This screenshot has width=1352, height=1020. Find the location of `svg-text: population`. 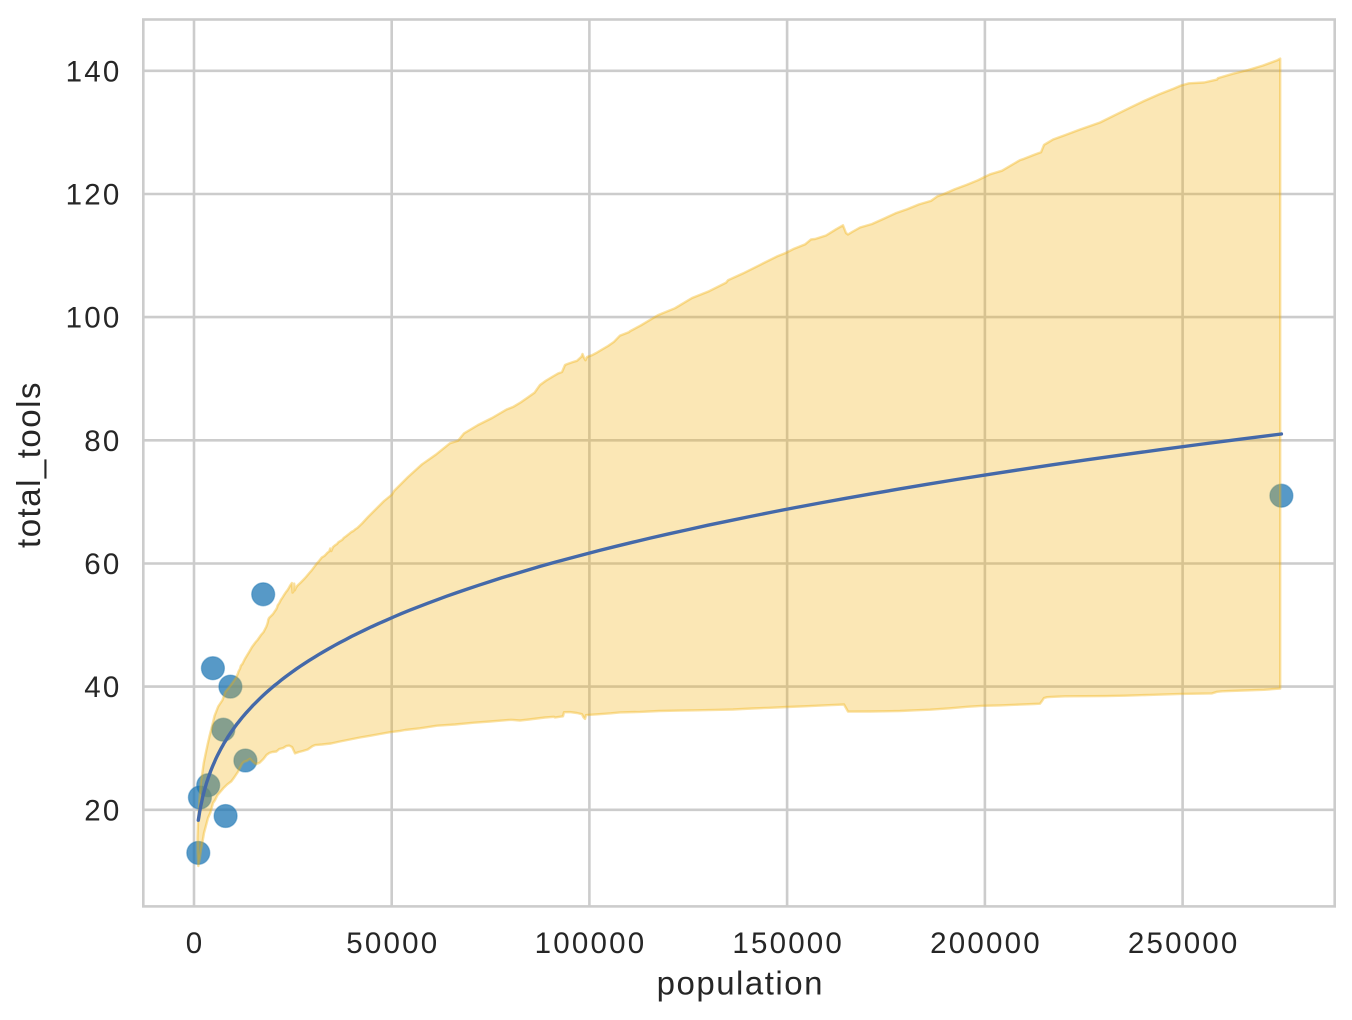

svg-text: population is located at coordinates (740, 982).